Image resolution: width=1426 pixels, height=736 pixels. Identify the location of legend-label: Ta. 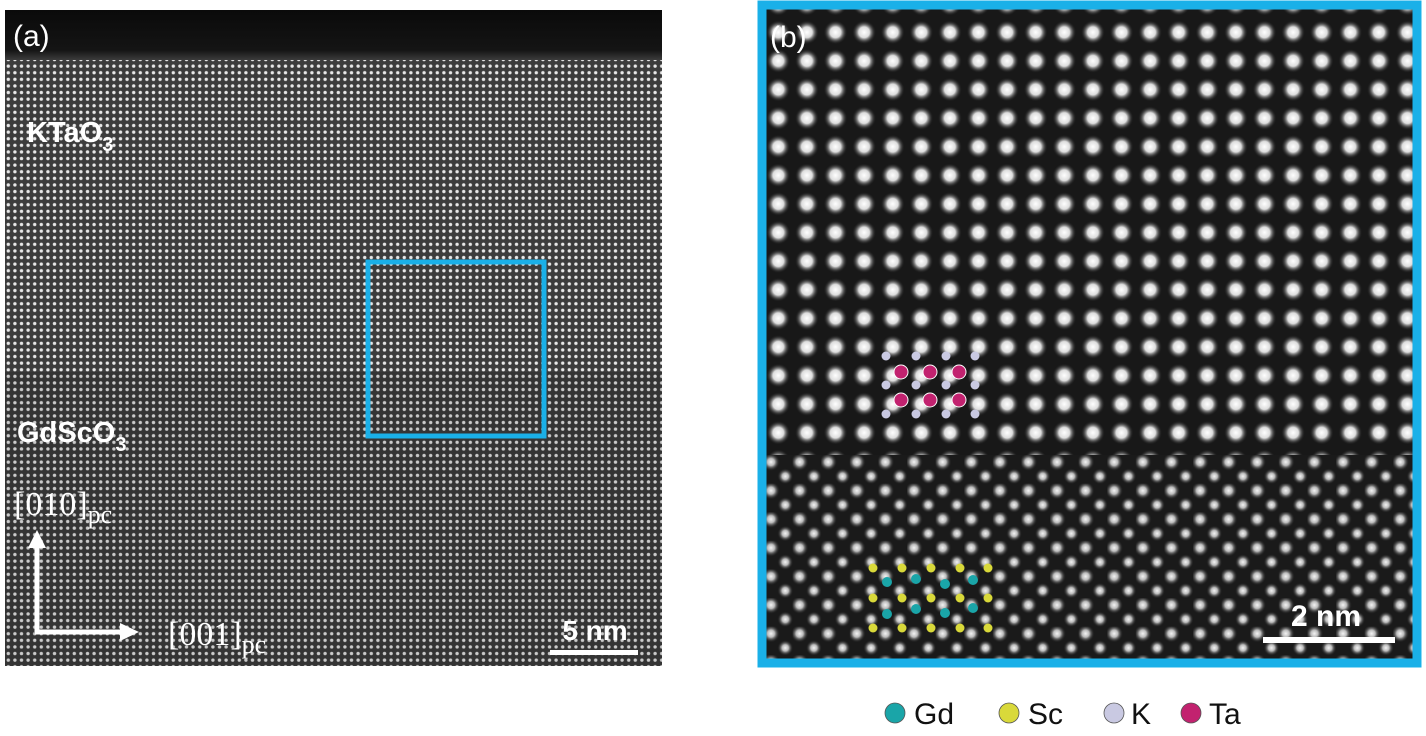
(1225, 714).